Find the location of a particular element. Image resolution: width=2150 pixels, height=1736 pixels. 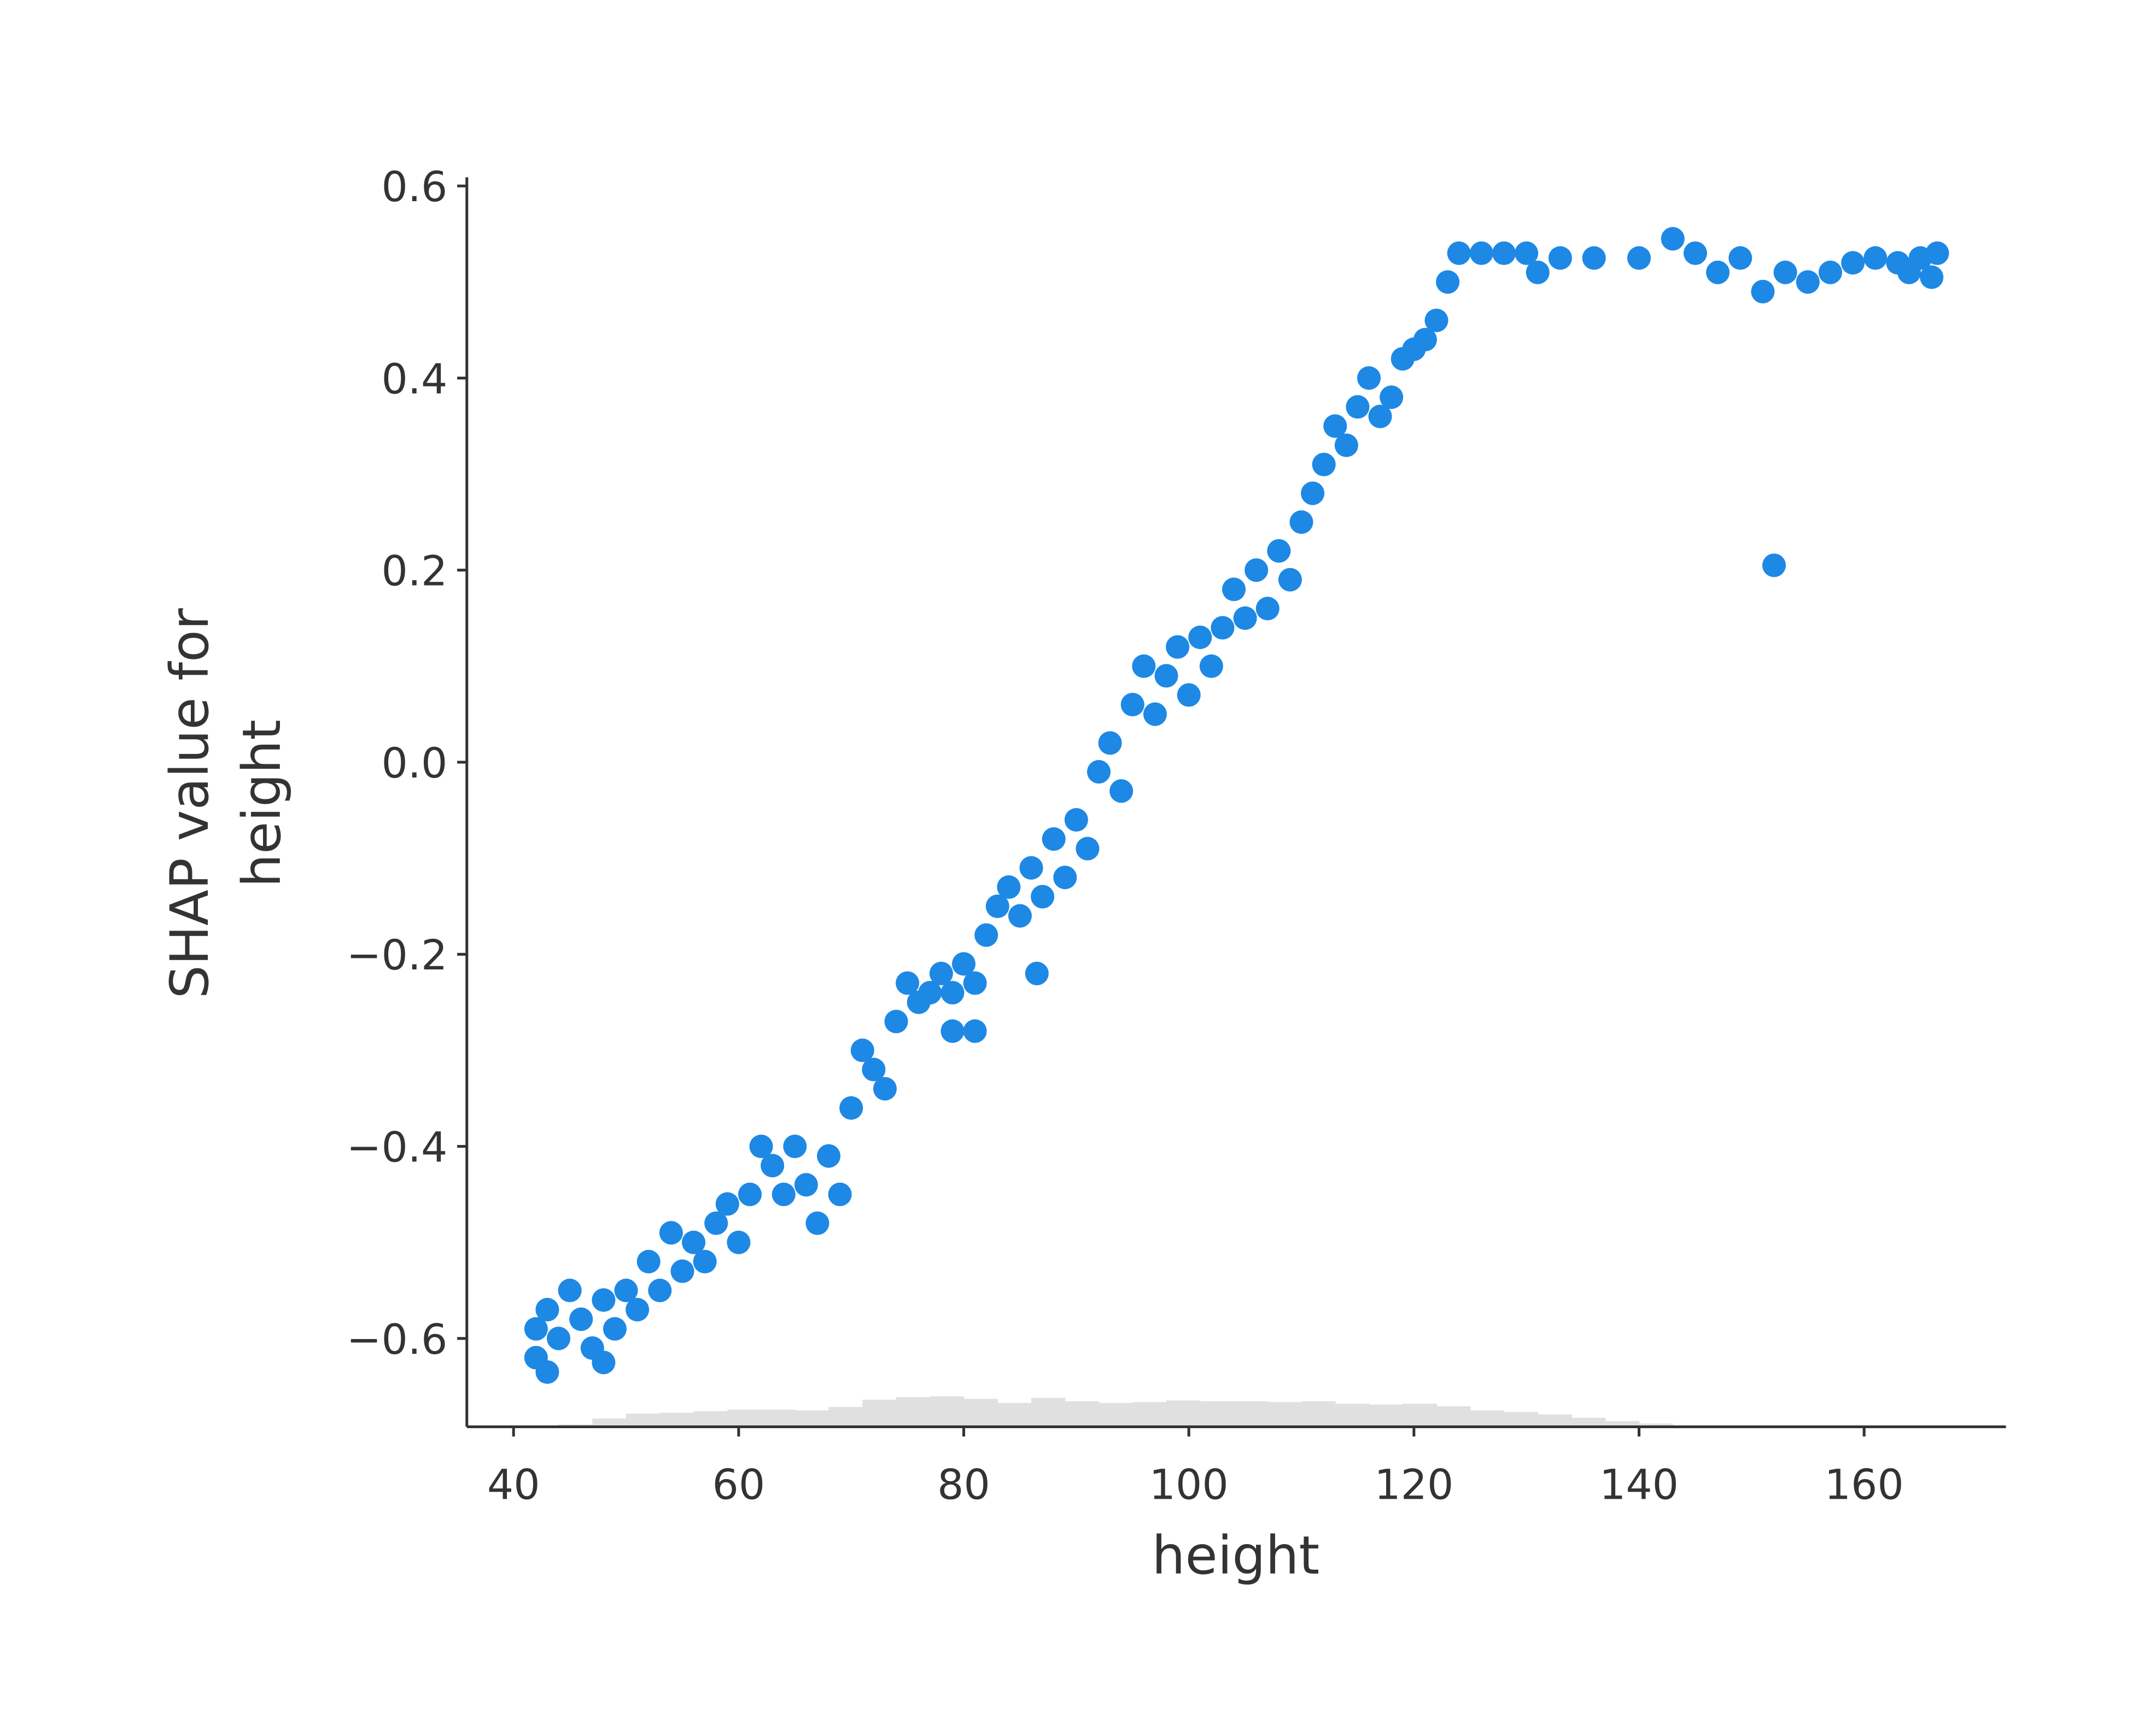

x-tick-label: 80 is located at coordinates (963, 1484).